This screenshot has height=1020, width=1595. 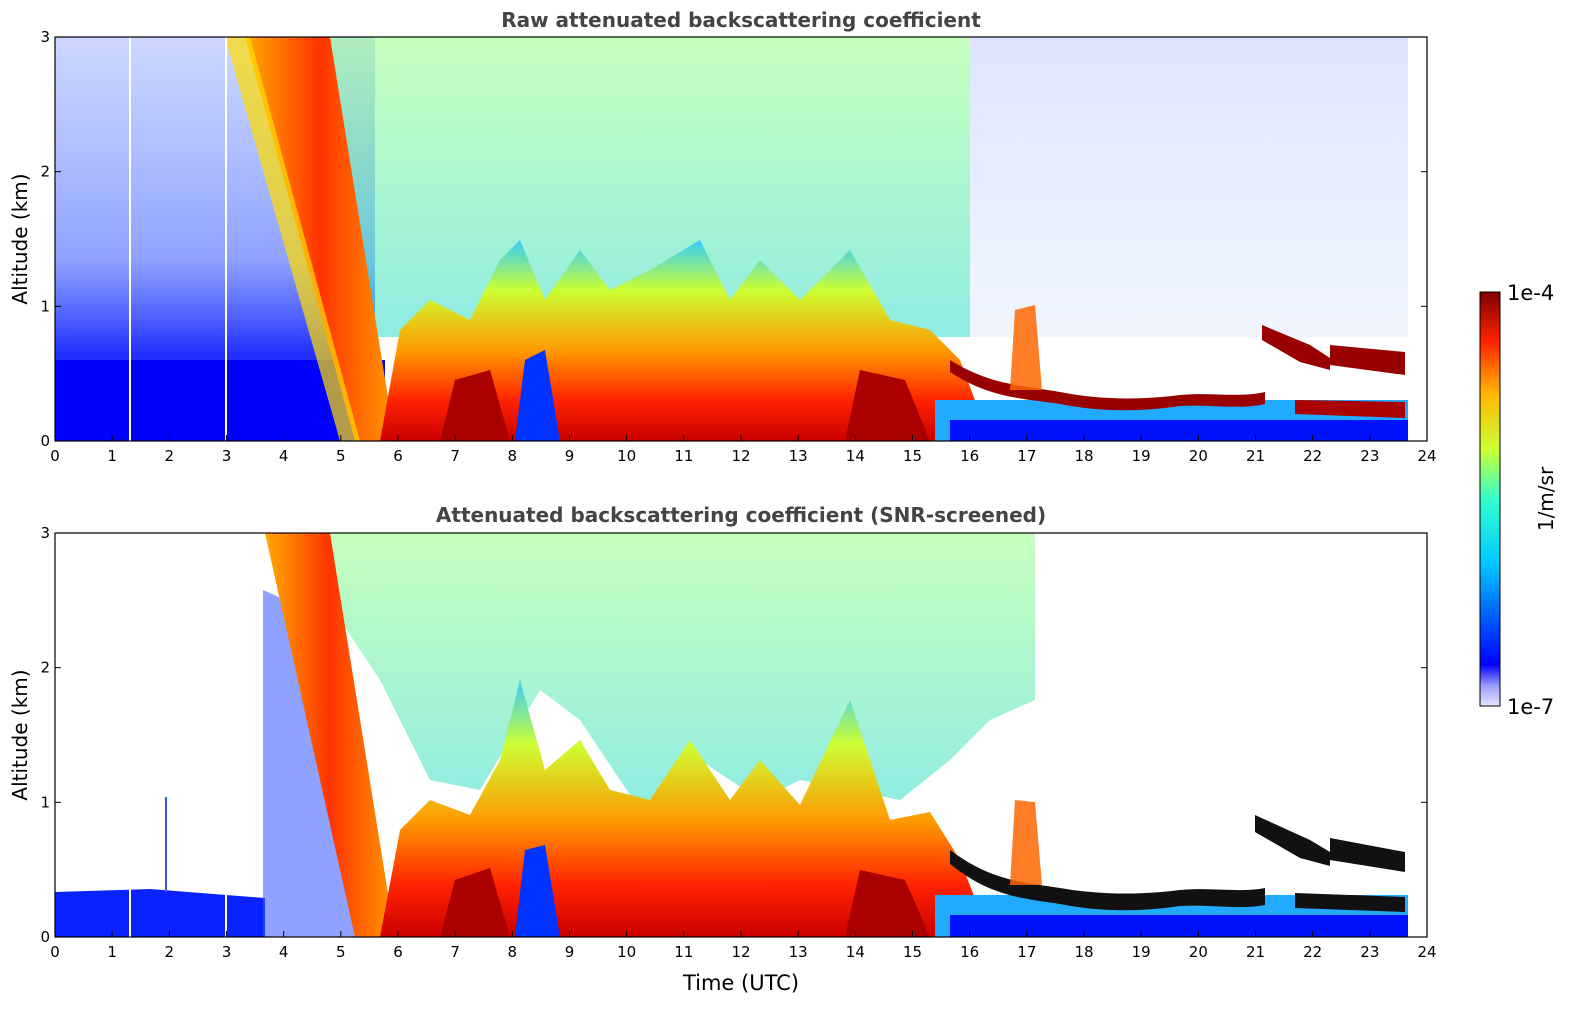 I want to click on panel-raw-x-tick-label: 2, so click(x=170, y=456).